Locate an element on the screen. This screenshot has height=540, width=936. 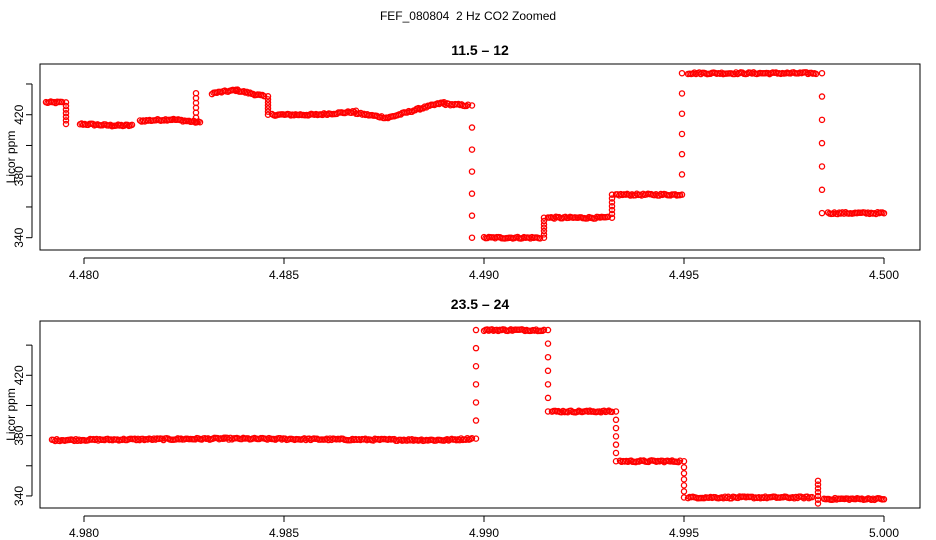
x-tick-label: 4.995 is located at coordinates (684, 533).